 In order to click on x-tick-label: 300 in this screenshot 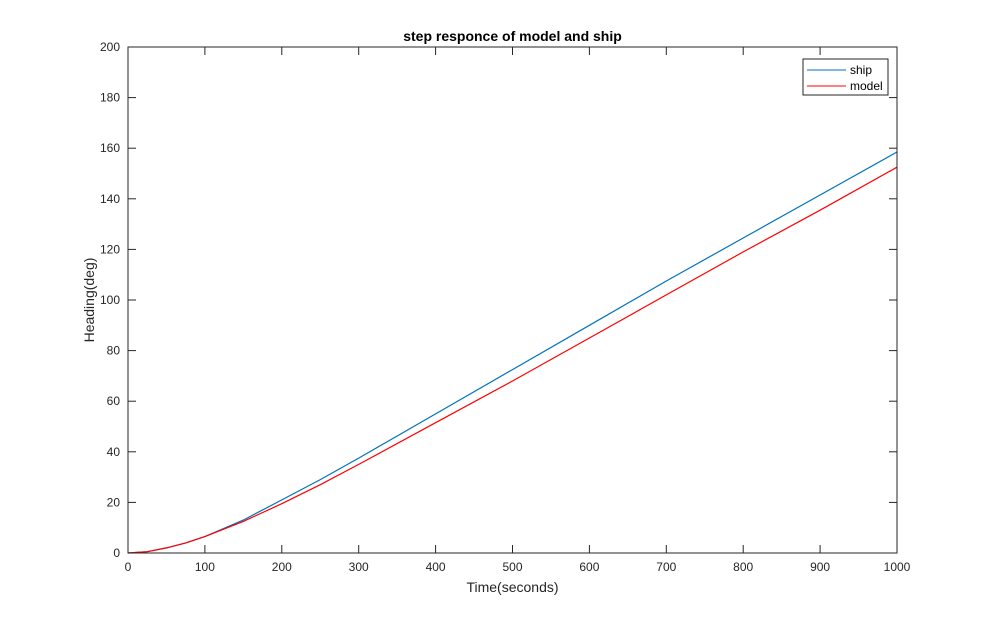, I will do `click(359, 567)`.